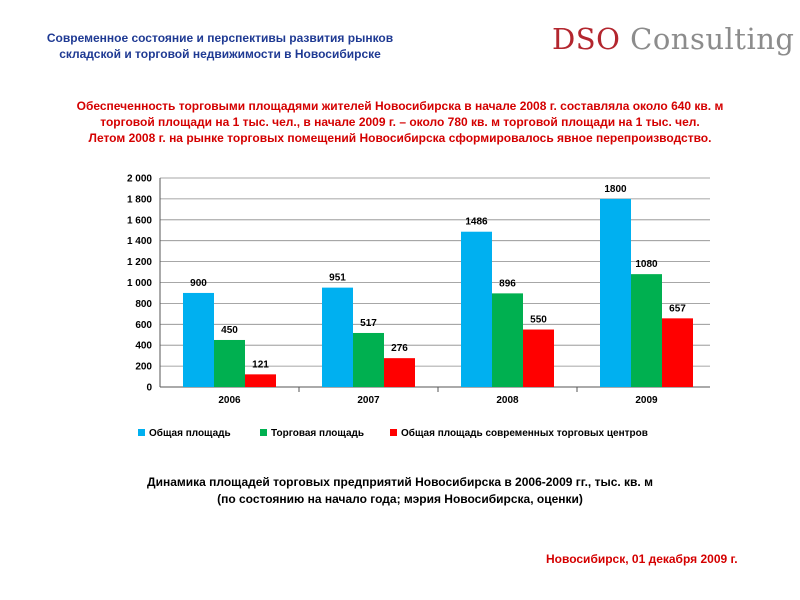 The image size is (800, 600). Describe the element at coordinates (368, 400) in the screenshot. I see `x-tick-label: 2007` at that location.